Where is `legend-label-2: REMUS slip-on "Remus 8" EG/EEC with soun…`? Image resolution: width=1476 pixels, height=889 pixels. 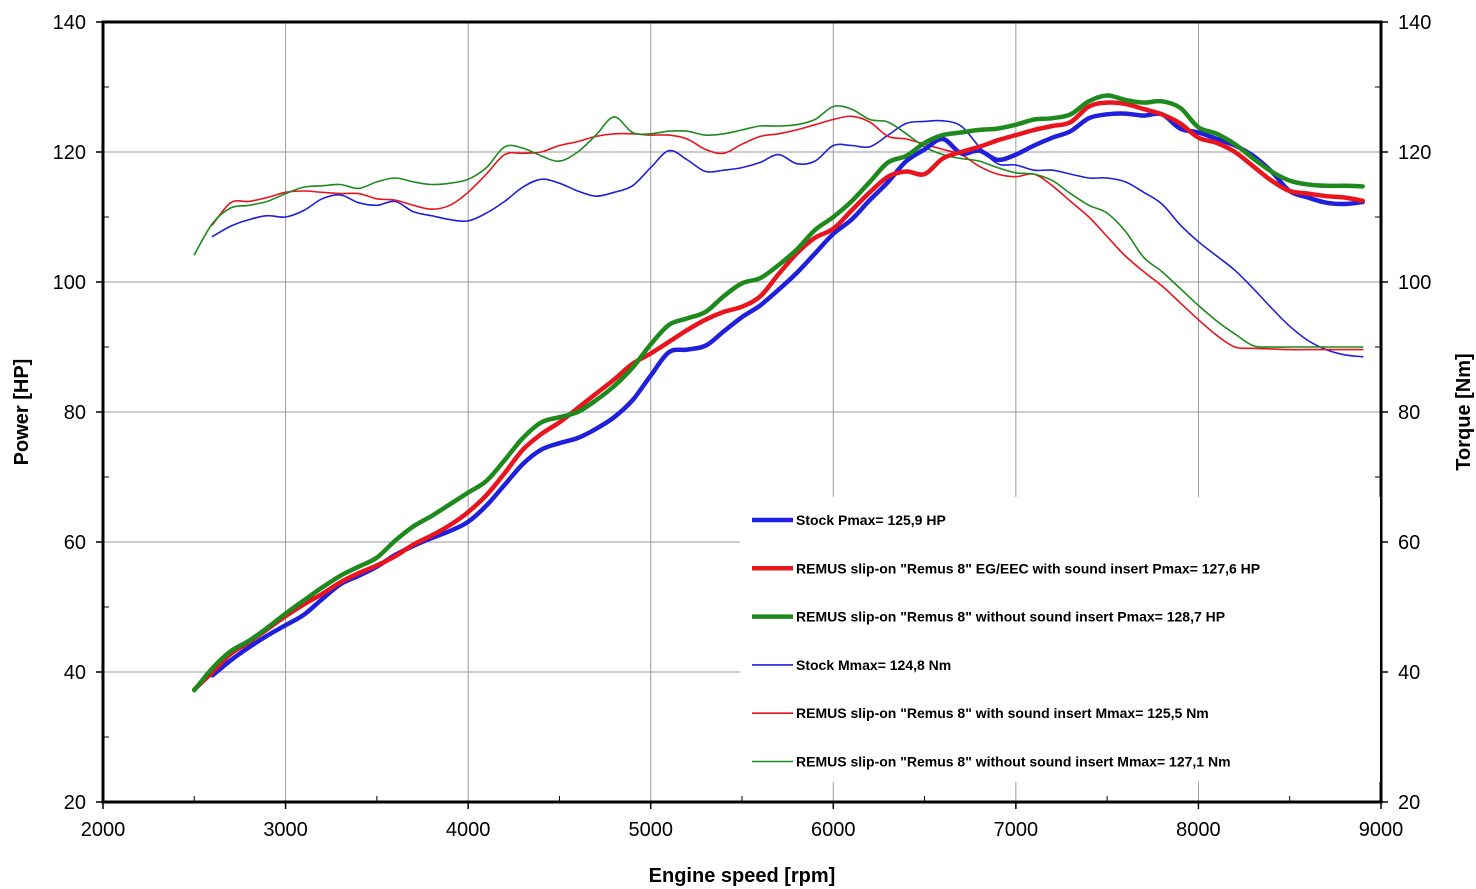 legend-label-2: REMUS slip-on "Remus 8" EG/EEC with soun… is located at coordinates (1028, 568).